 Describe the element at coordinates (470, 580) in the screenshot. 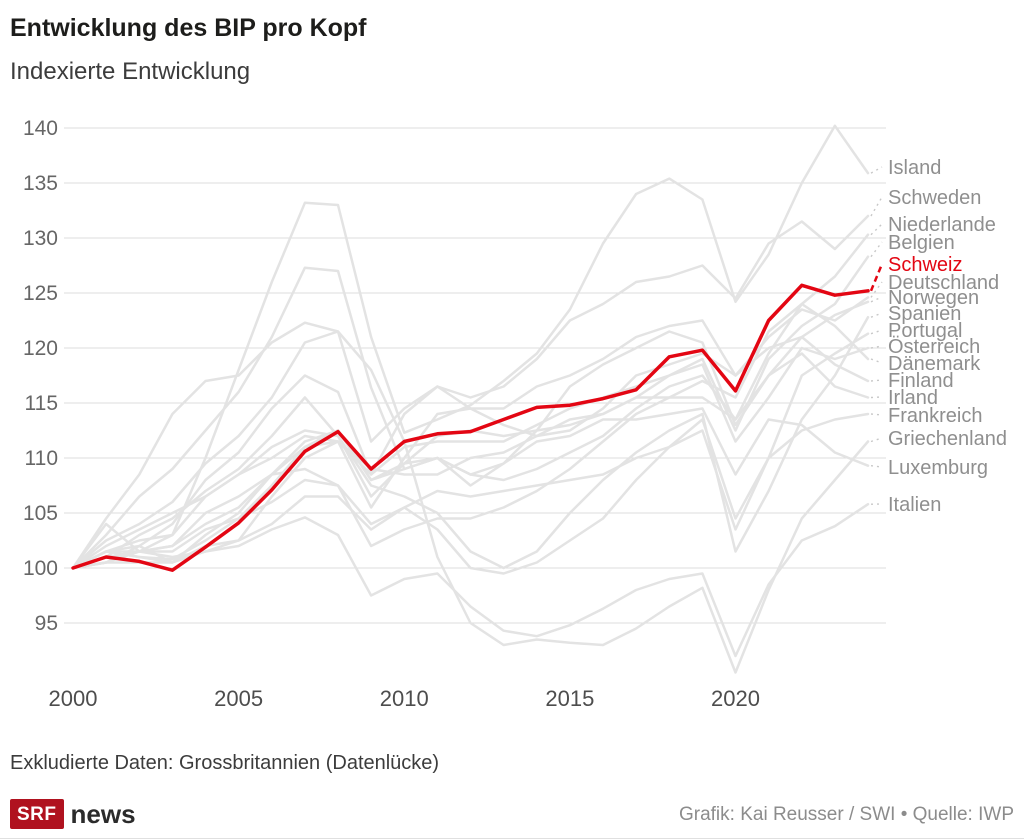

I see `series-line-italien` at that location.